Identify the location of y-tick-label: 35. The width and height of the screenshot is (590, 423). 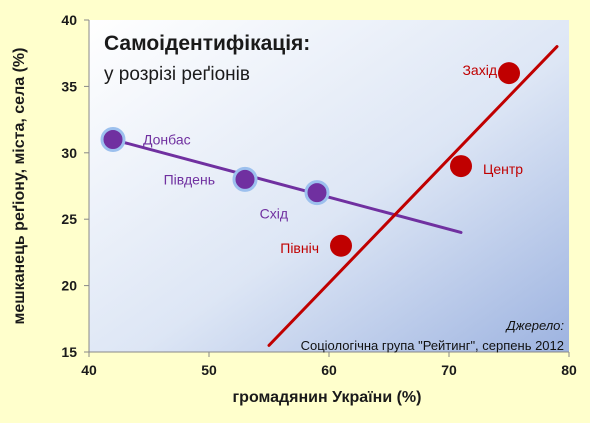
(69, 86).